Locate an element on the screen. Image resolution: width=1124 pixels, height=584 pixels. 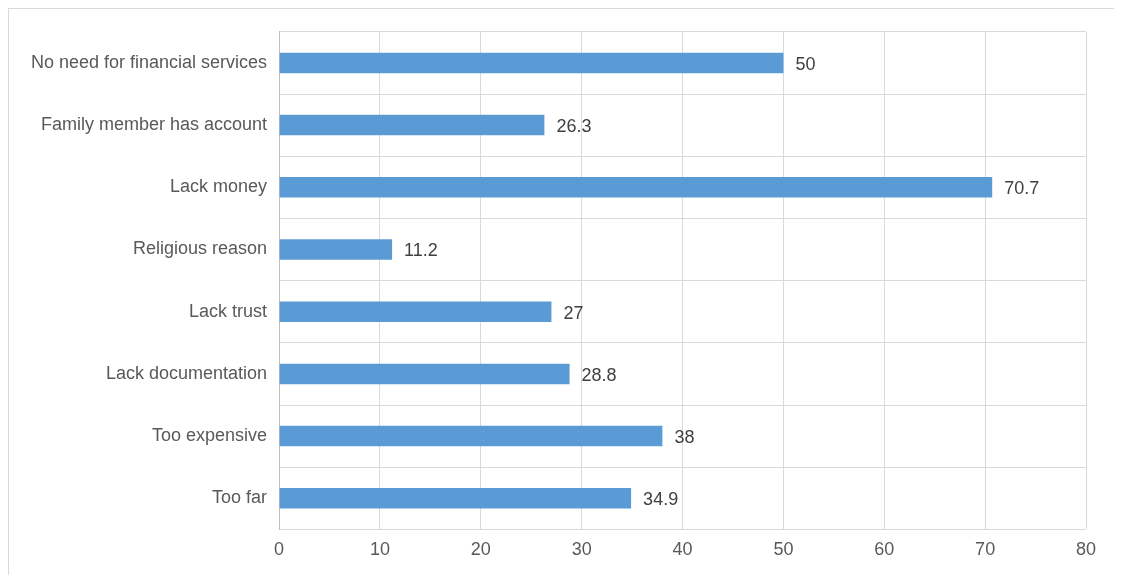
data-label: 38 is located at coordinates (684, 437).